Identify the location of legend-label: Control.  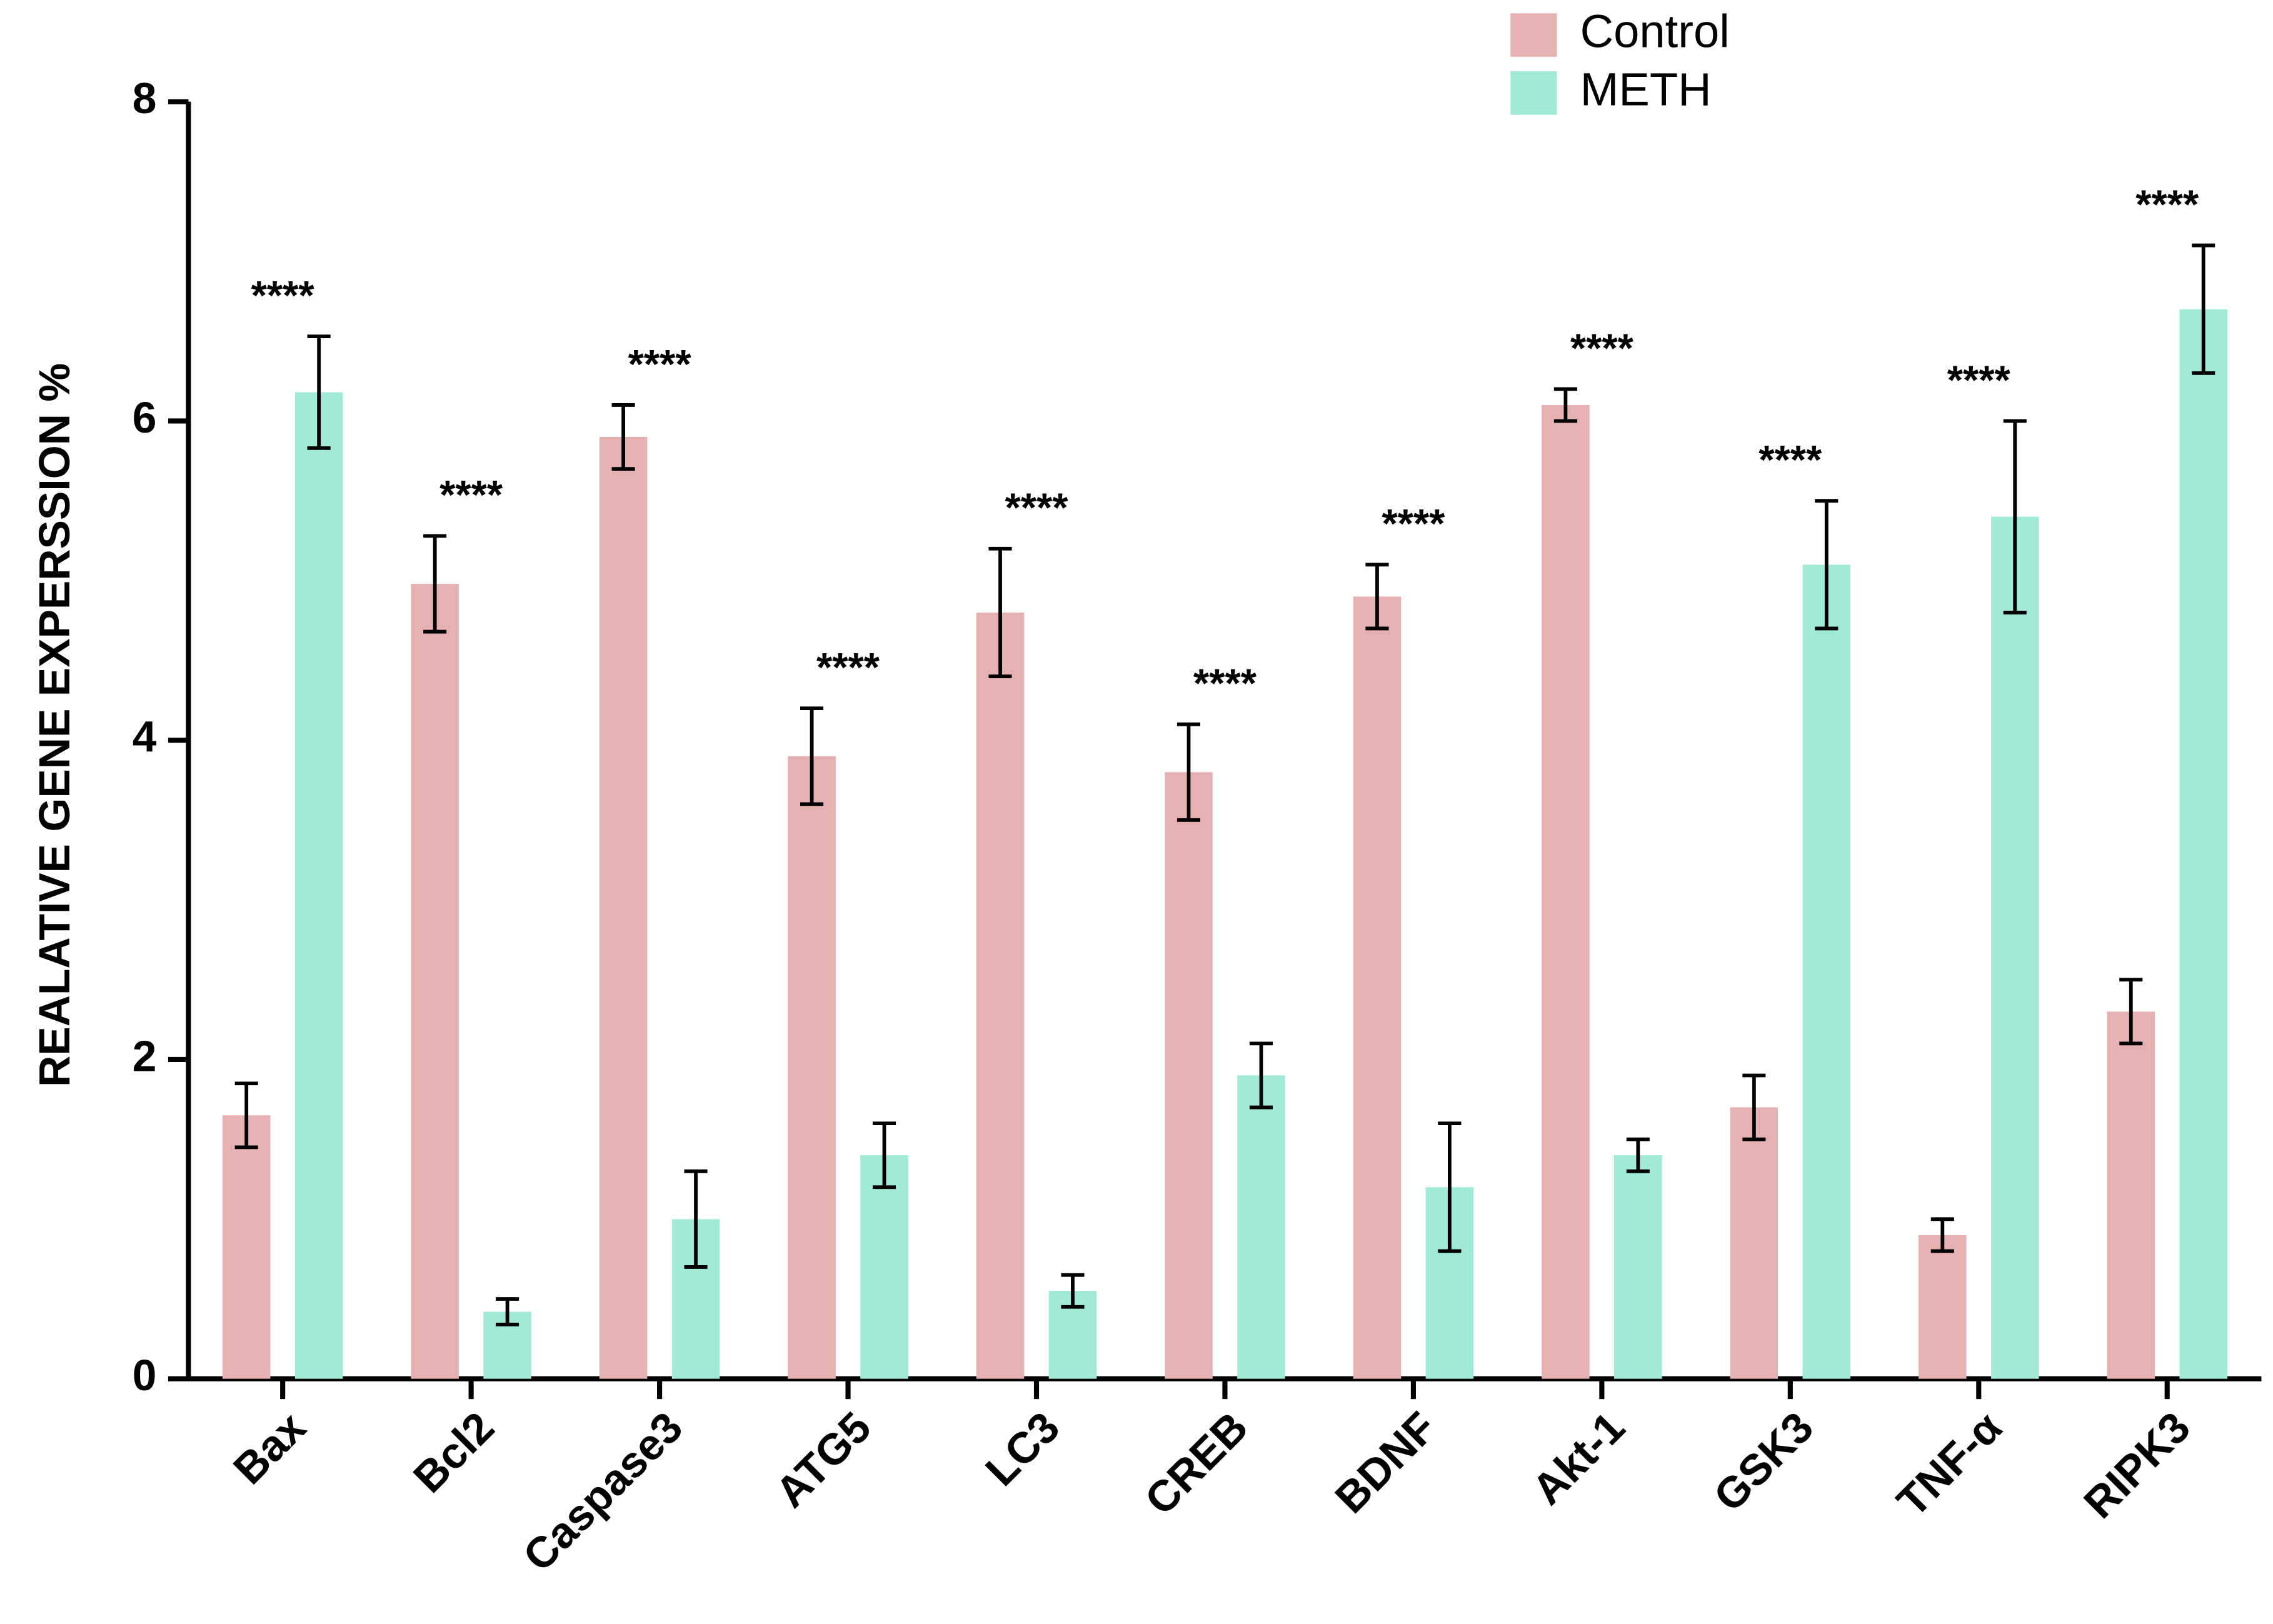
(1655, 32).